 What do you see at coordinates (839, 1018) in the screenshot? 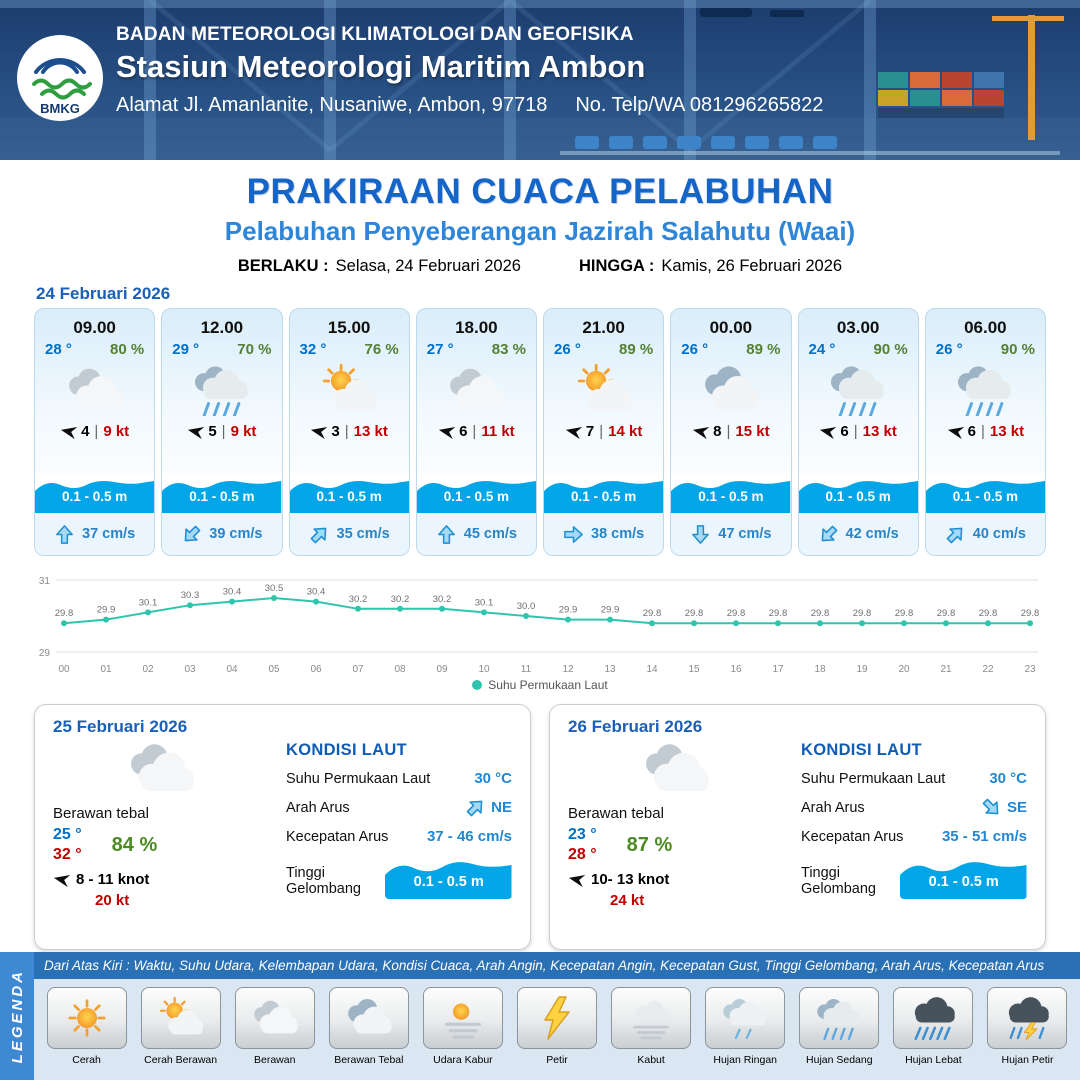
I see `hujan-sedang-icon` at bounding box center [839, 1018].